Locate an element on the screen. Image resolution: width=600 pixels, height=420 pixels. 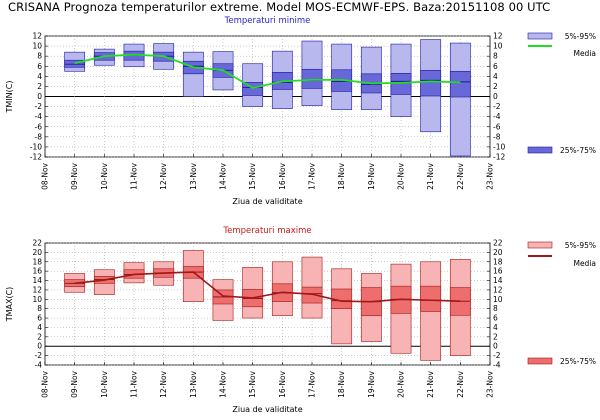
x-tick-label-1: 09-Nov is located at coordinates (74, 383).